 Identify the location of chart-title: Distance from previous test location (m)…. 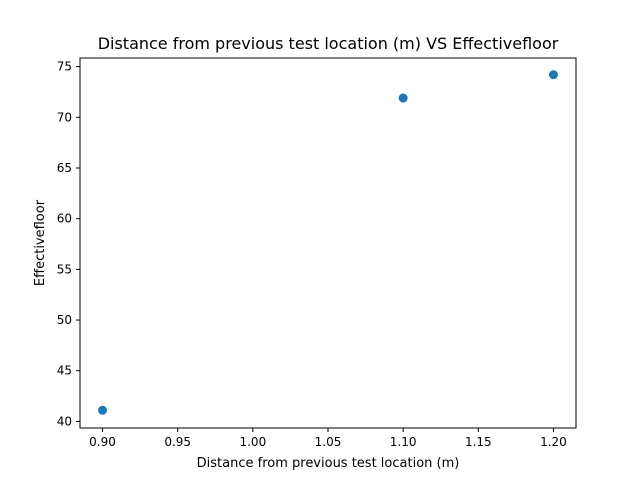
(328, 43).